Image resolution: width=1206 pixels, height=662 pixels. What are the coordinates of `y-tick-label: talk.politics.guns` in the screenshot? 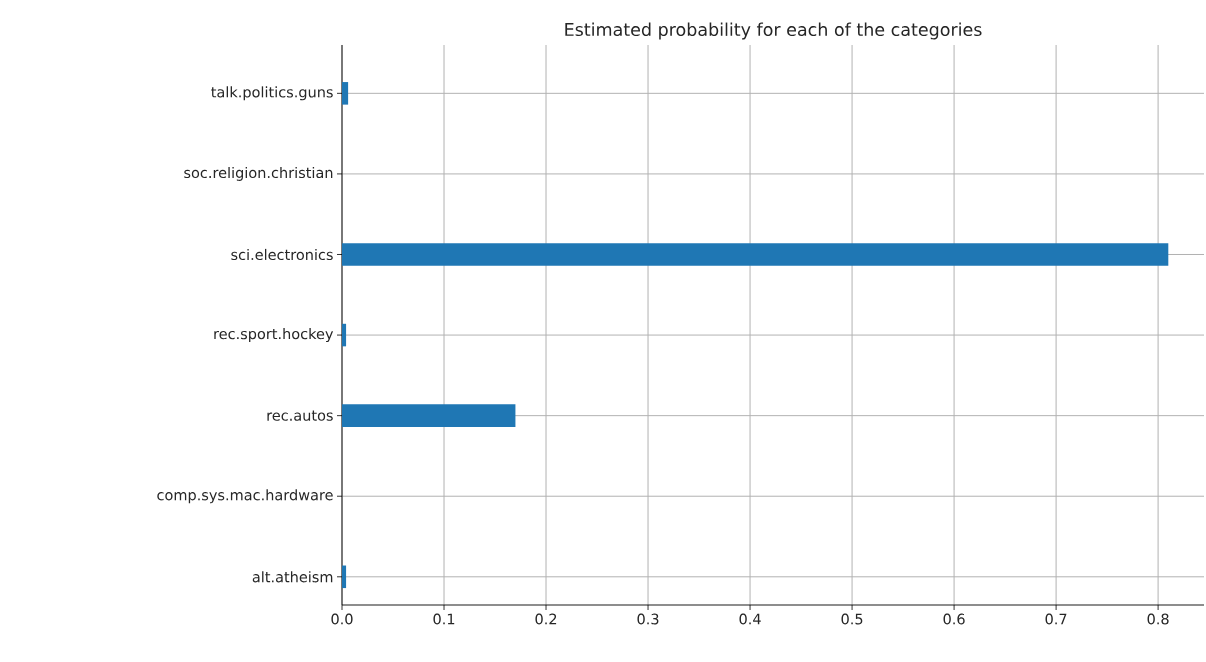 It's located at (272, 93).